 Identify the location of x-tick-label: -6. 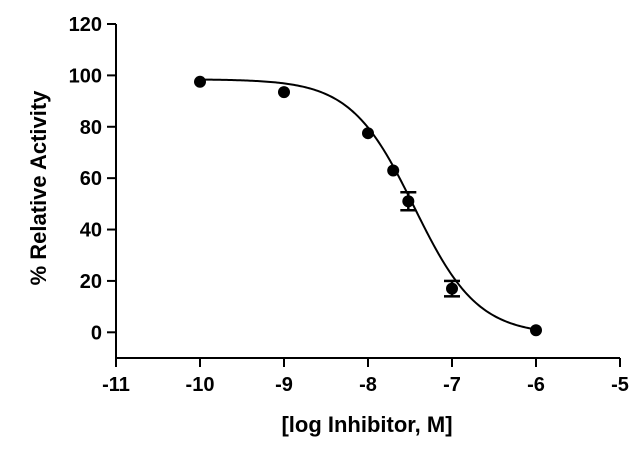
(536, 385).